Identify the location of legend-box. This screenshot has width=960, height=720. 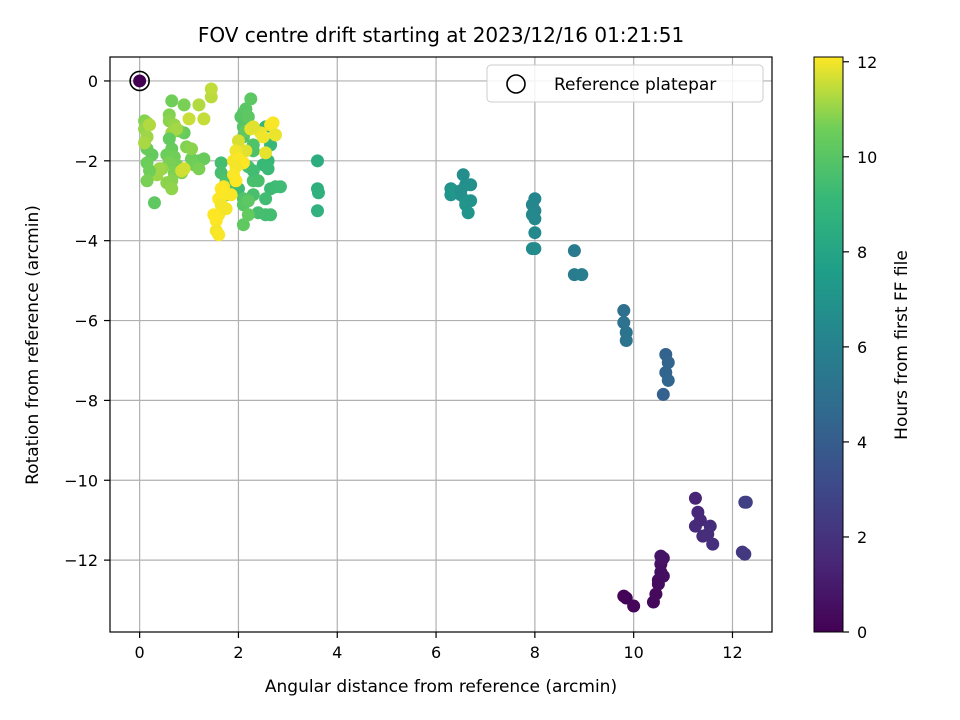
(625, 83).